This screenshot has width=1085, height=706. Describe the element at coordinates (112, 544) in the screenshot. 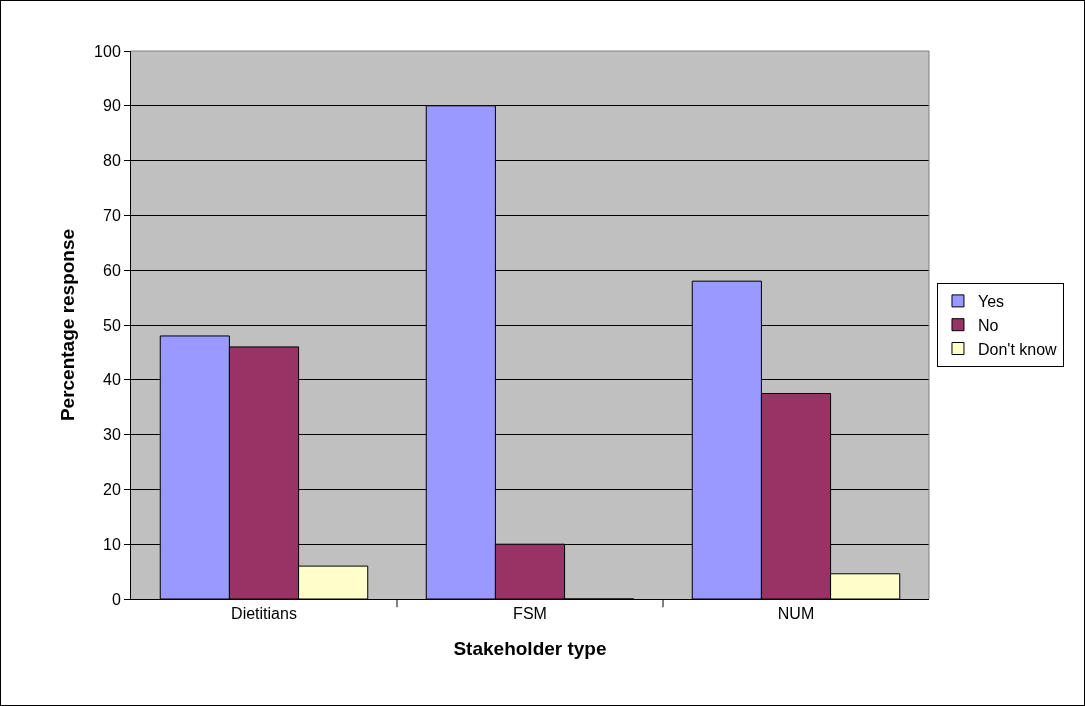

I see `y-tick-label: 10` at that location.